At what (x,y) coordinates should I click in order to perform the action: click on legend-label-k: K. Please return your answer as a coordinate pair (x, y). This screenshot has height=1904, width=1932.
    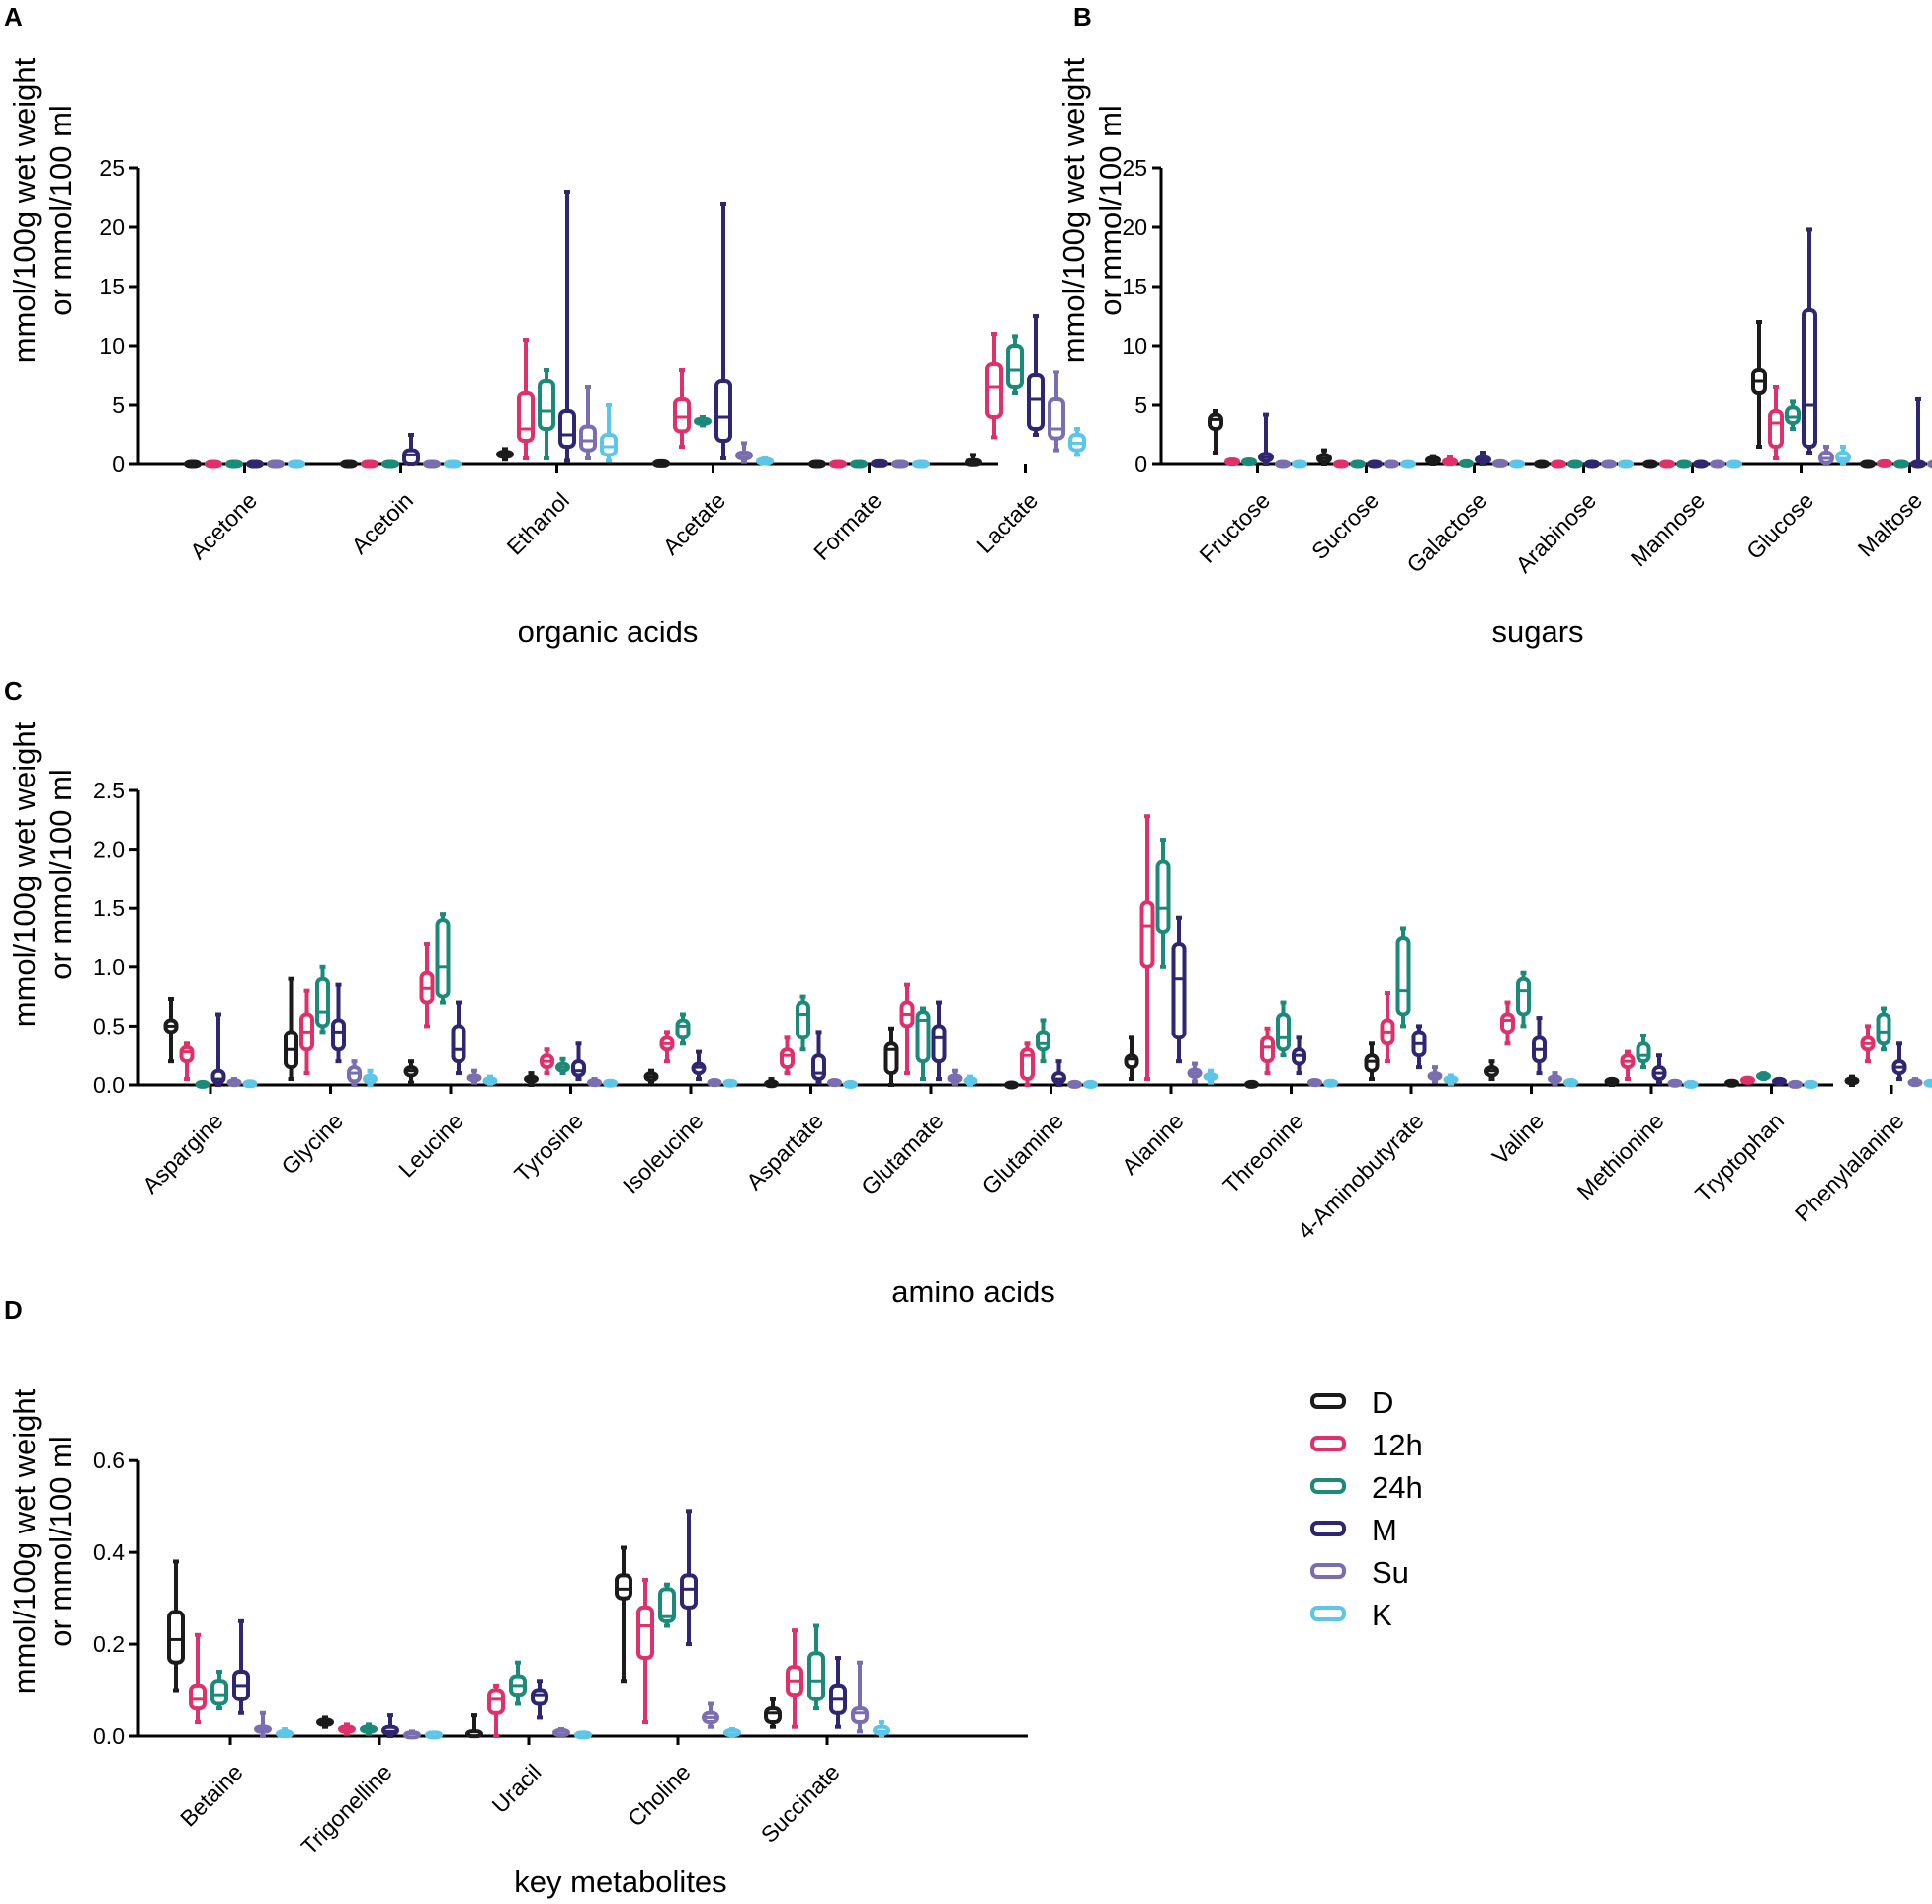
    Looking at the image, I should click on (1382, 1615).